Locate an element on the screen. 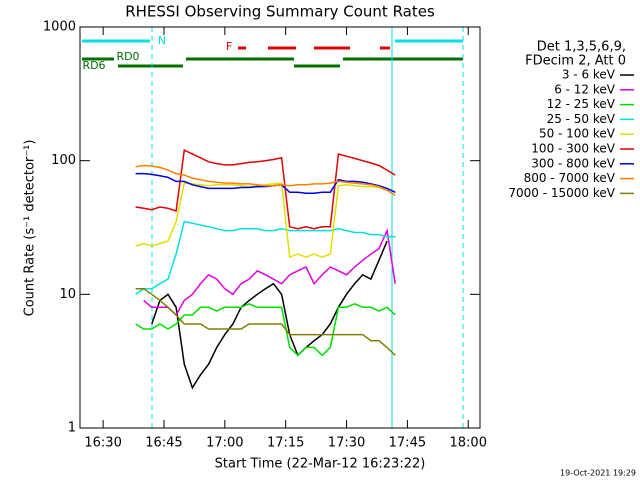 The image size is (640, 480). x-tick-label: 17:30 is located at coordinates (346, 443).